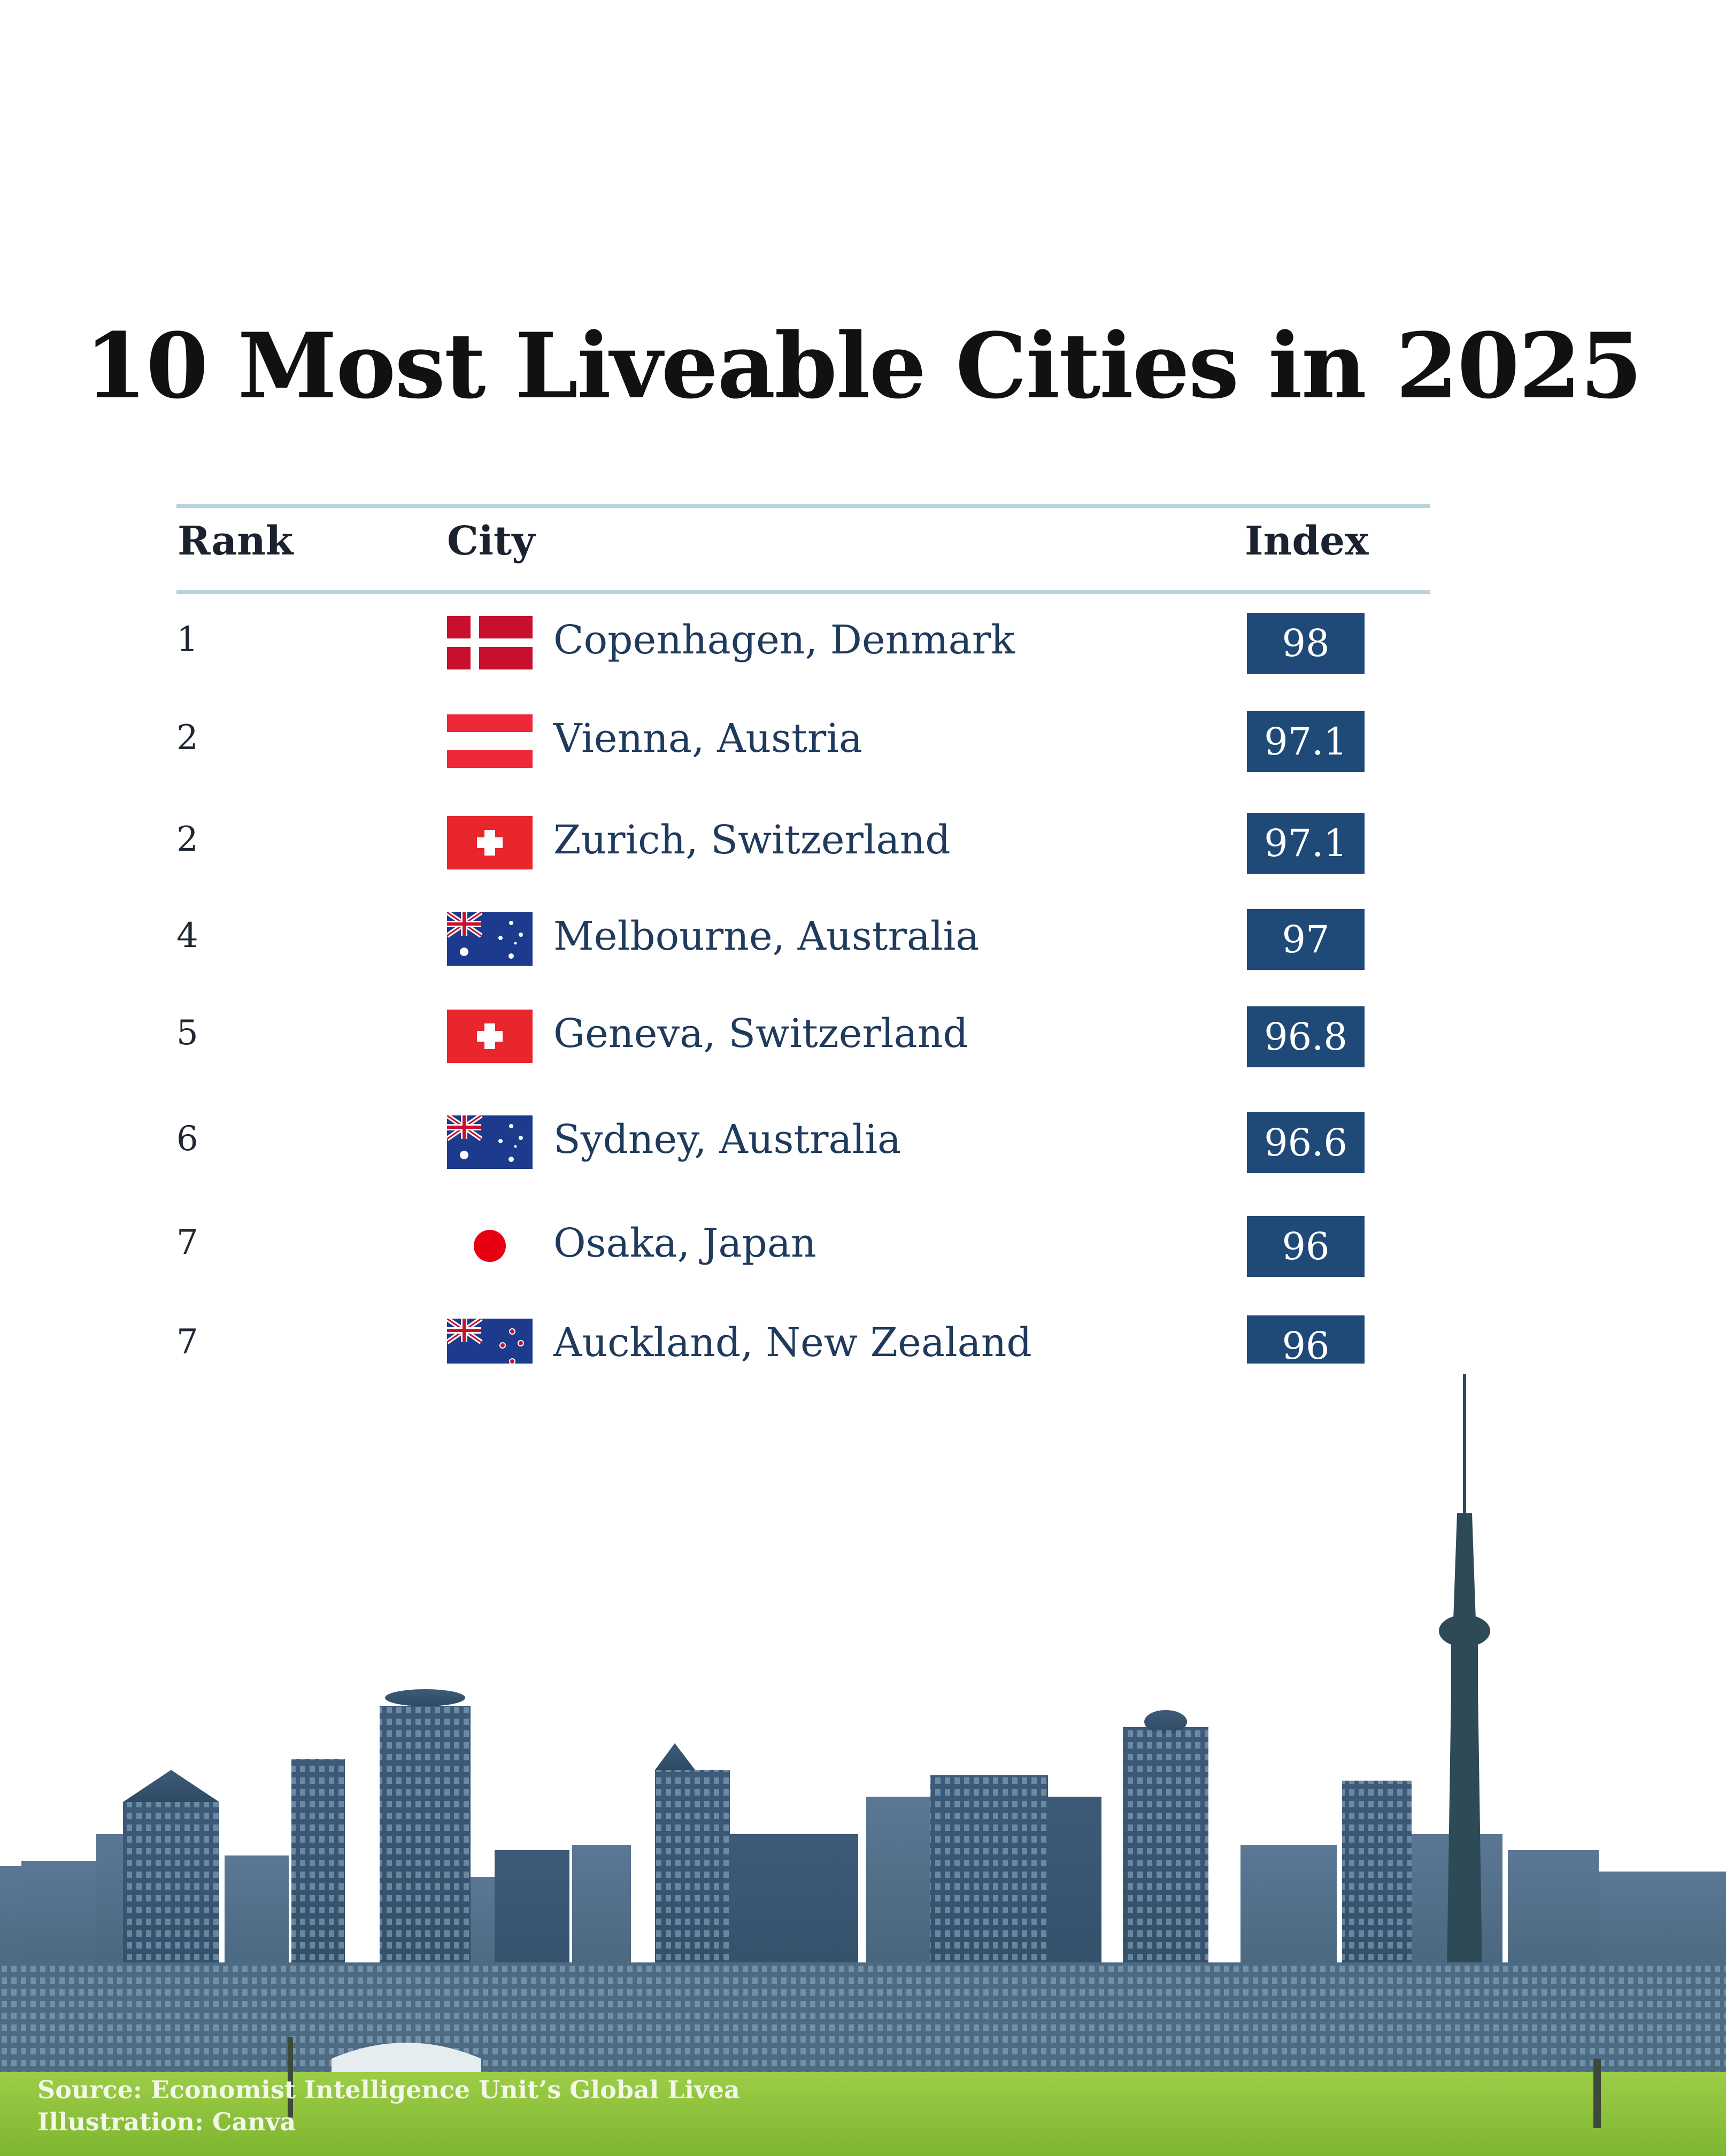 Image resolution: width=1726 pixels, height=2156 pixels. What do you see at coordinates (490, 1345) in the screenshot?
I see `new-zealand-flag` at bounding box center [490, 1345].